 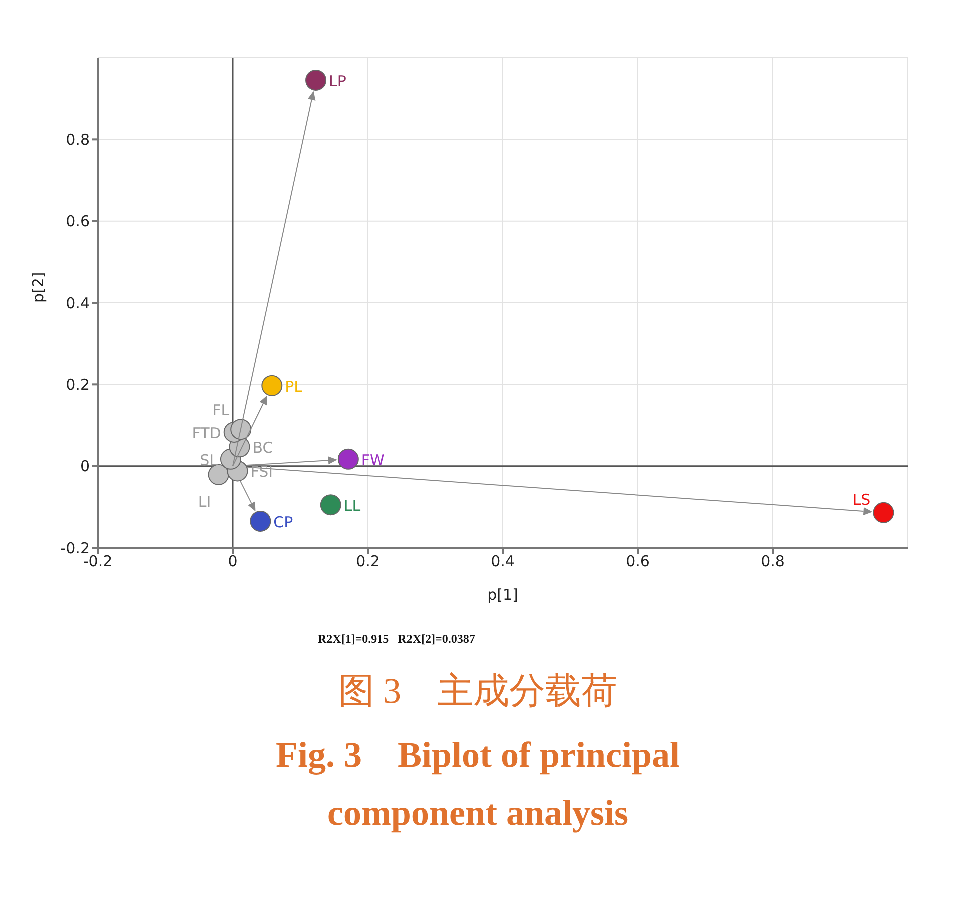 What do you see at coordinates (263, 448) in the screenshot?
I see `series-label: BC` at bounding box center [263, 448].